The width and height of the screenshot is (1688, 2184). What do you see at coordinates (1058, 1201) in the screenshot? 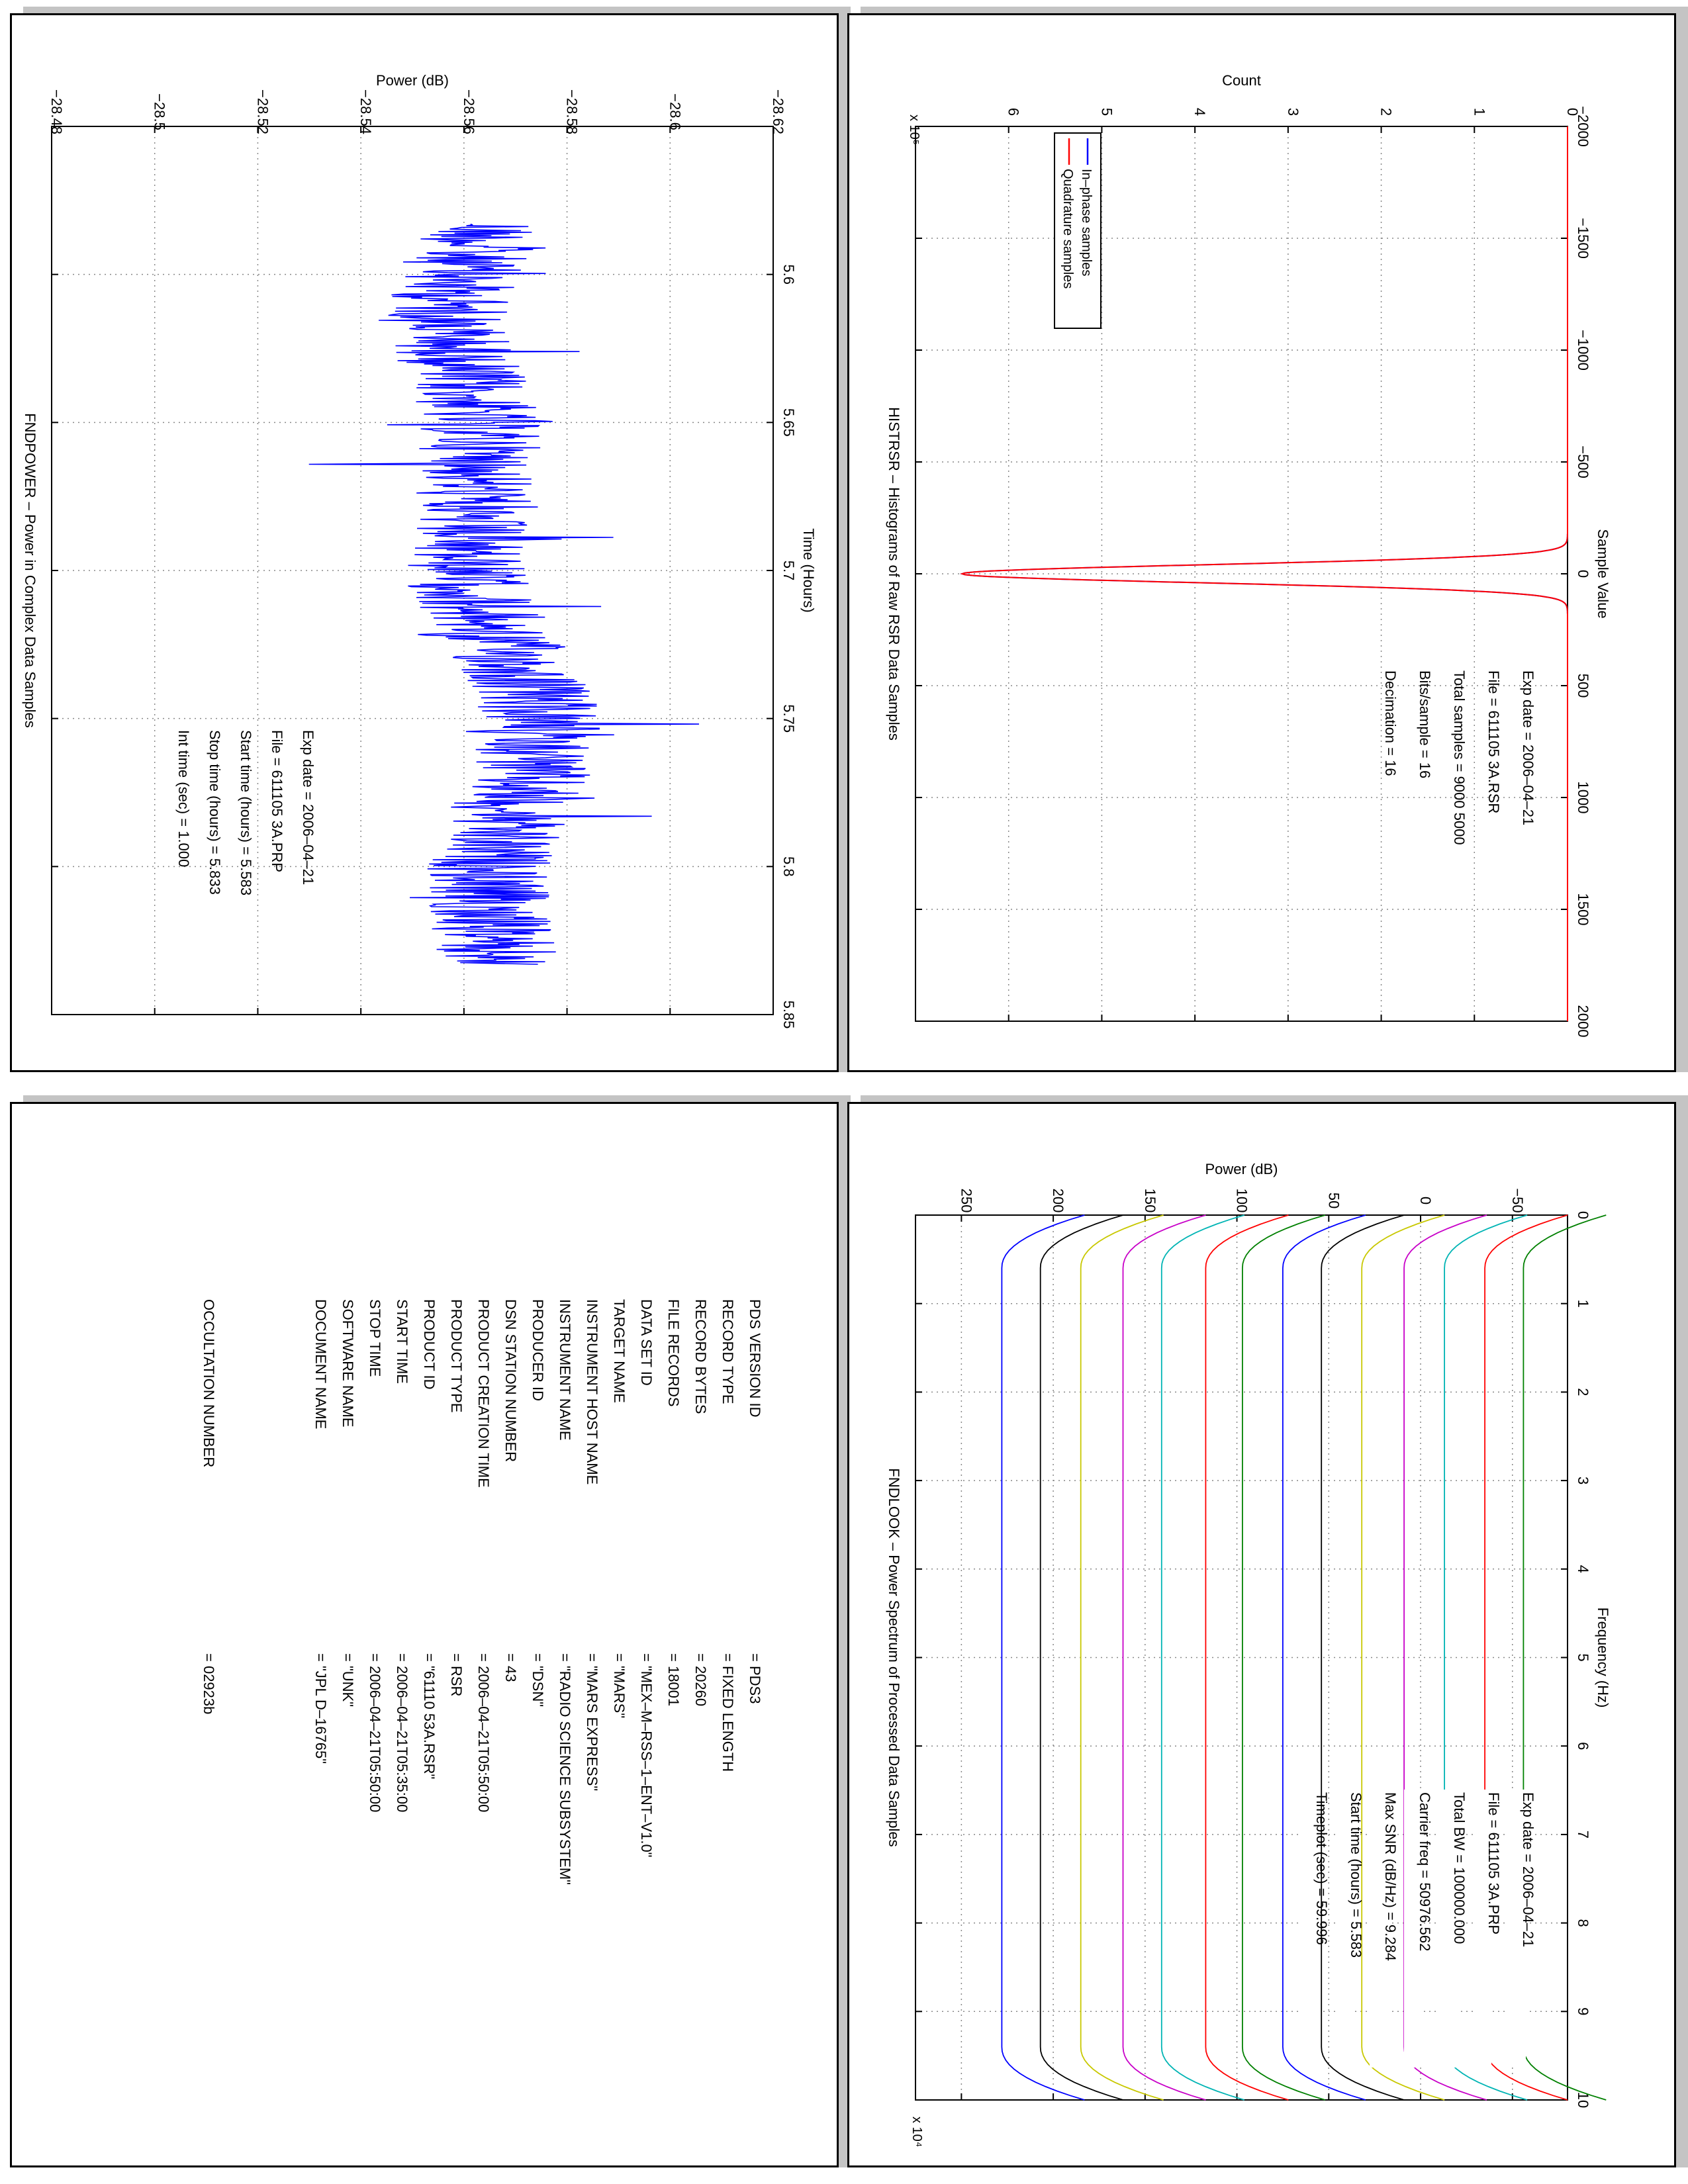
I see `y-tick-label: 200` at bounding box center [1058, 1201].